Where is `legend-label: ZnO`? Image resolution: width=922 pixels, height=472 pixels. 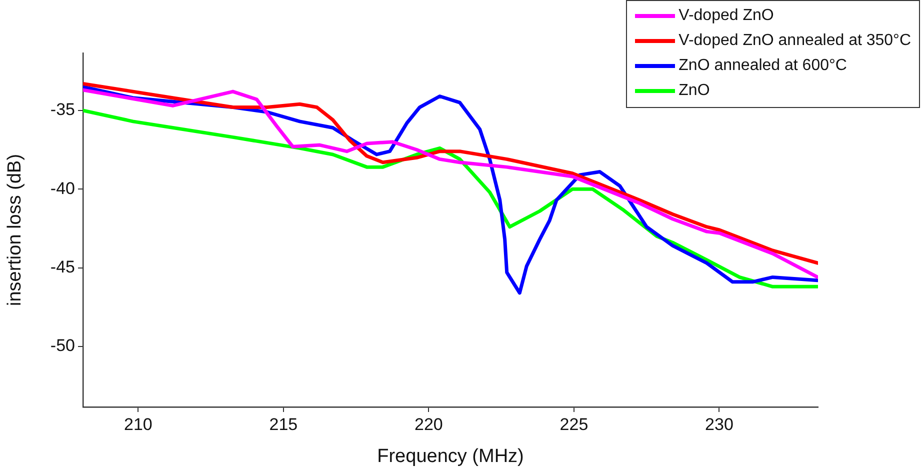 legend-label: ZnO is located at coordinates (694, 91).